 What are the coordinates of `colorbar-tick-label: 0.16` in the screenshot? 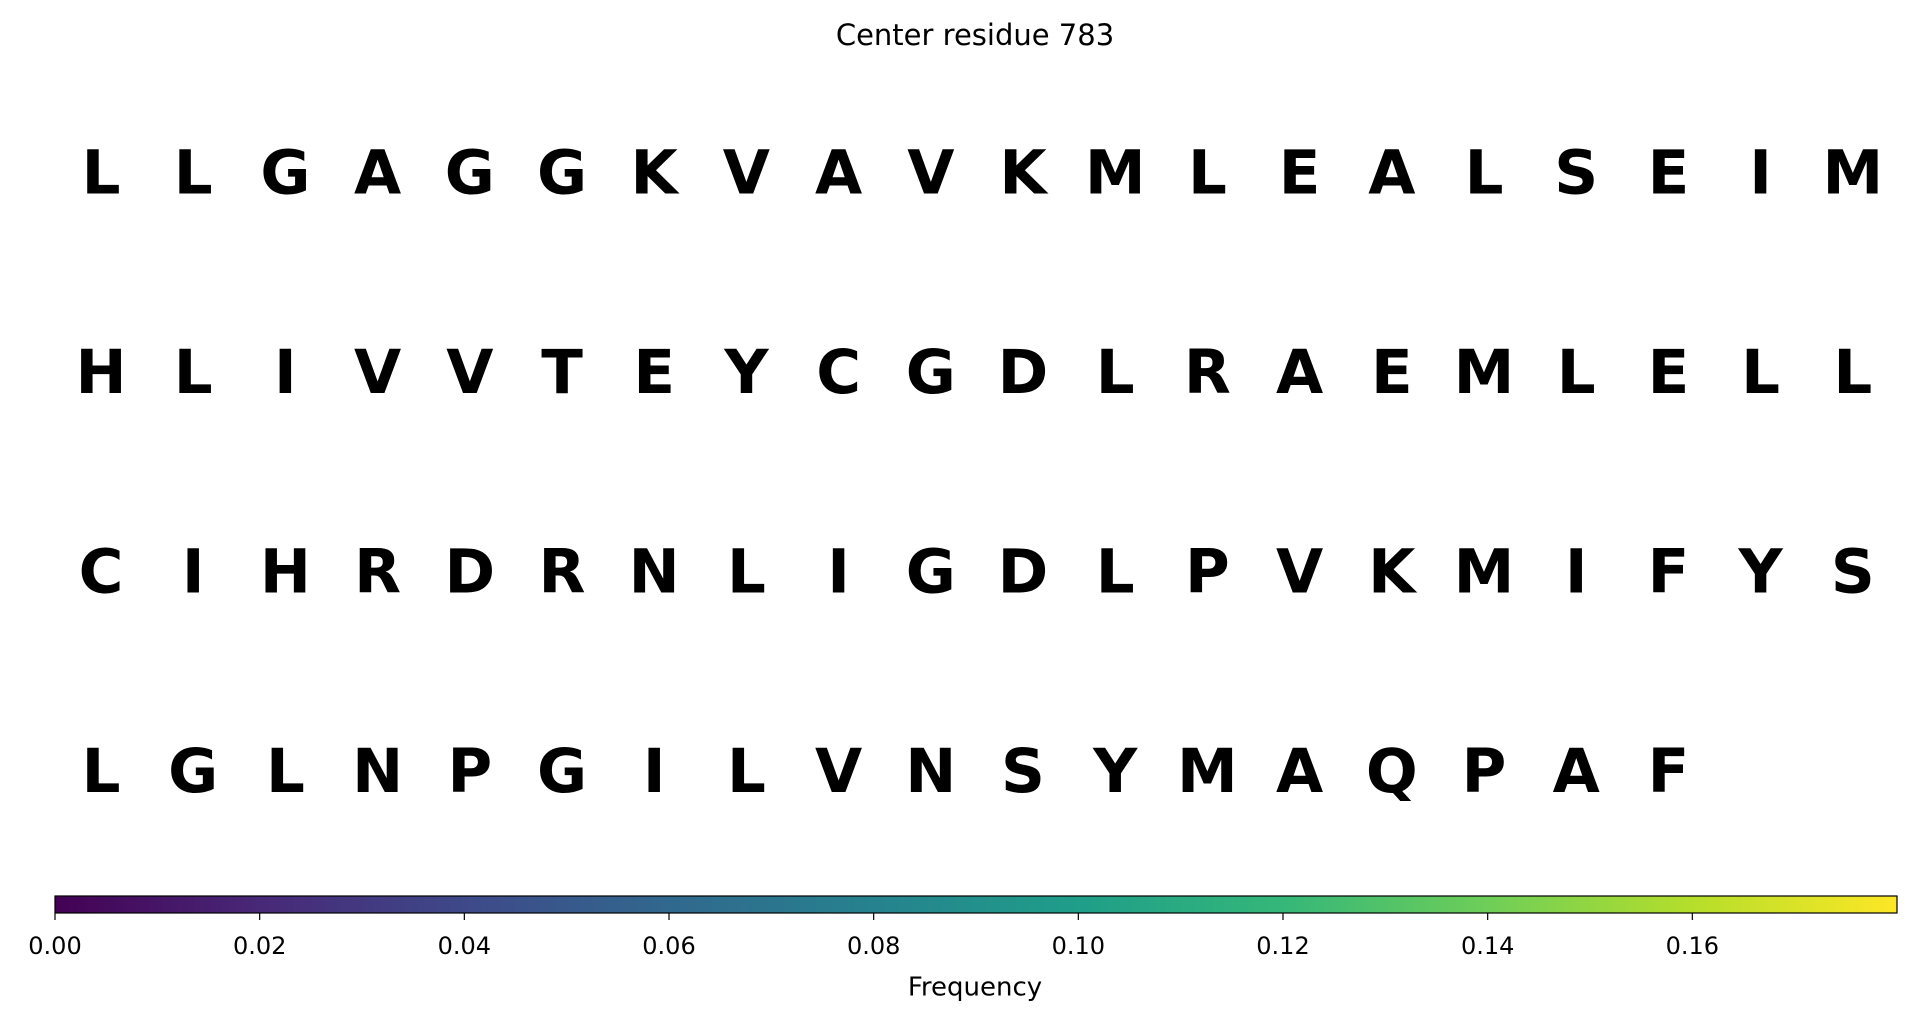 It's located at (1692, 946).